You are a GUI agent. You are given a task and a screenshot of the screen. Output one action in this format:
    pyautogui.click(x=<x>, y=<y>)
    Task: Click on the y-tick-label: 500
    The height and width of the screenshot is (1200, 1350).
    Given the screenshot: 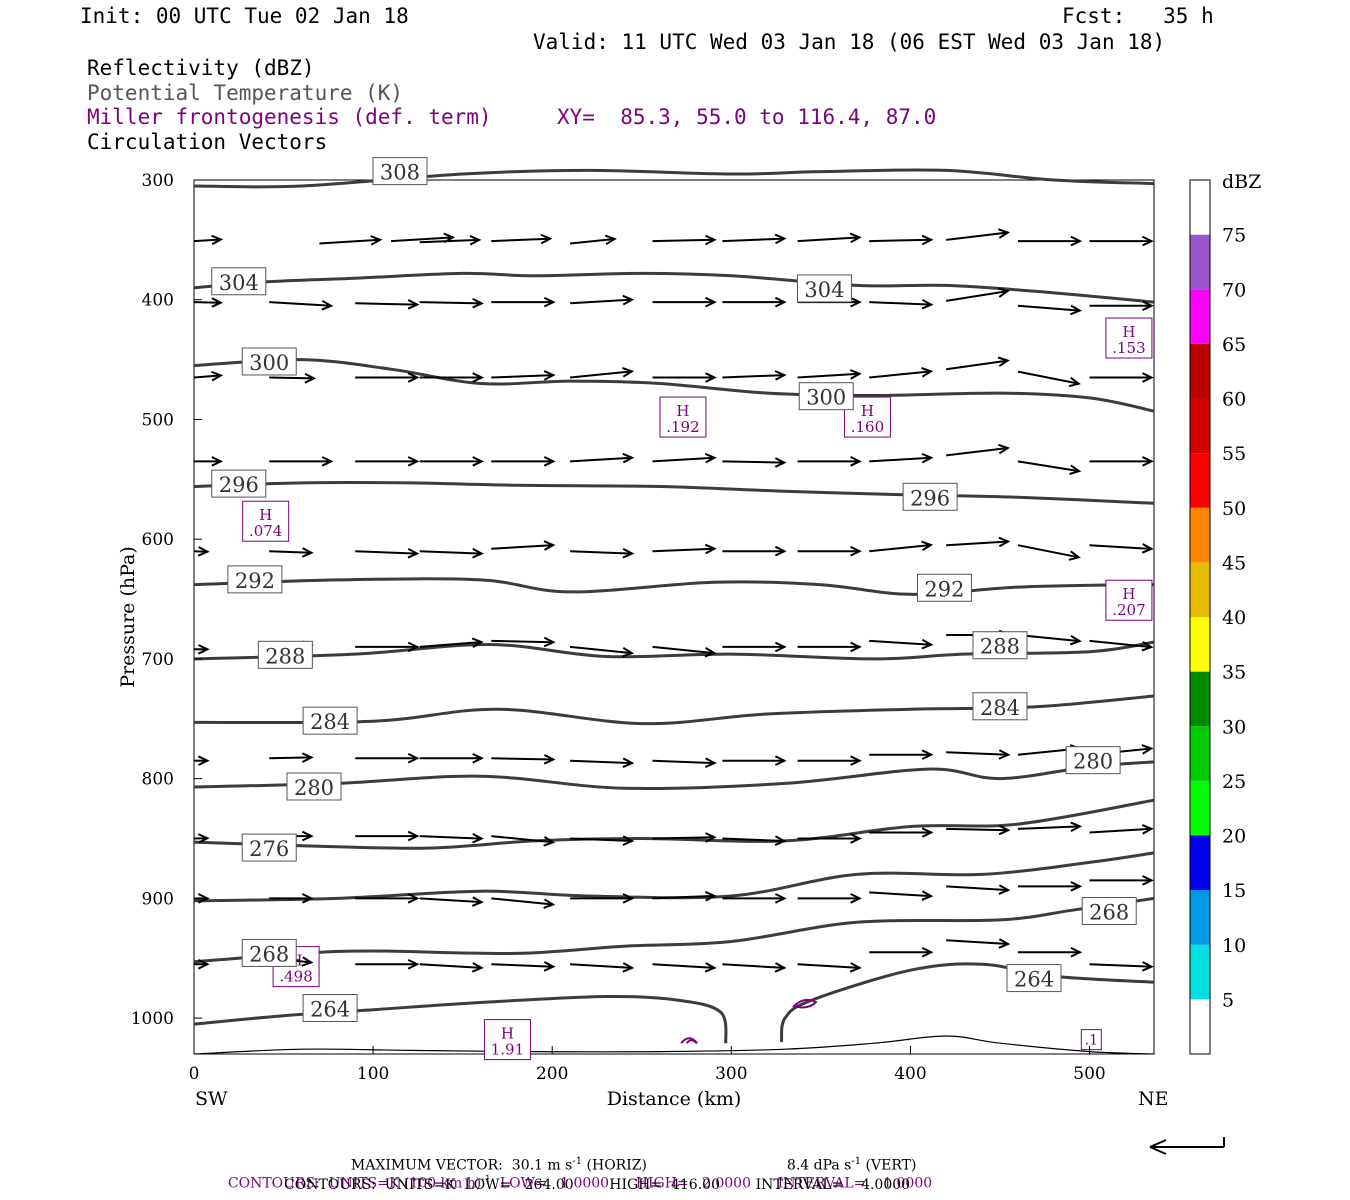 What is the action you would take?
    pyautogui.click(x=158, y=420)
    